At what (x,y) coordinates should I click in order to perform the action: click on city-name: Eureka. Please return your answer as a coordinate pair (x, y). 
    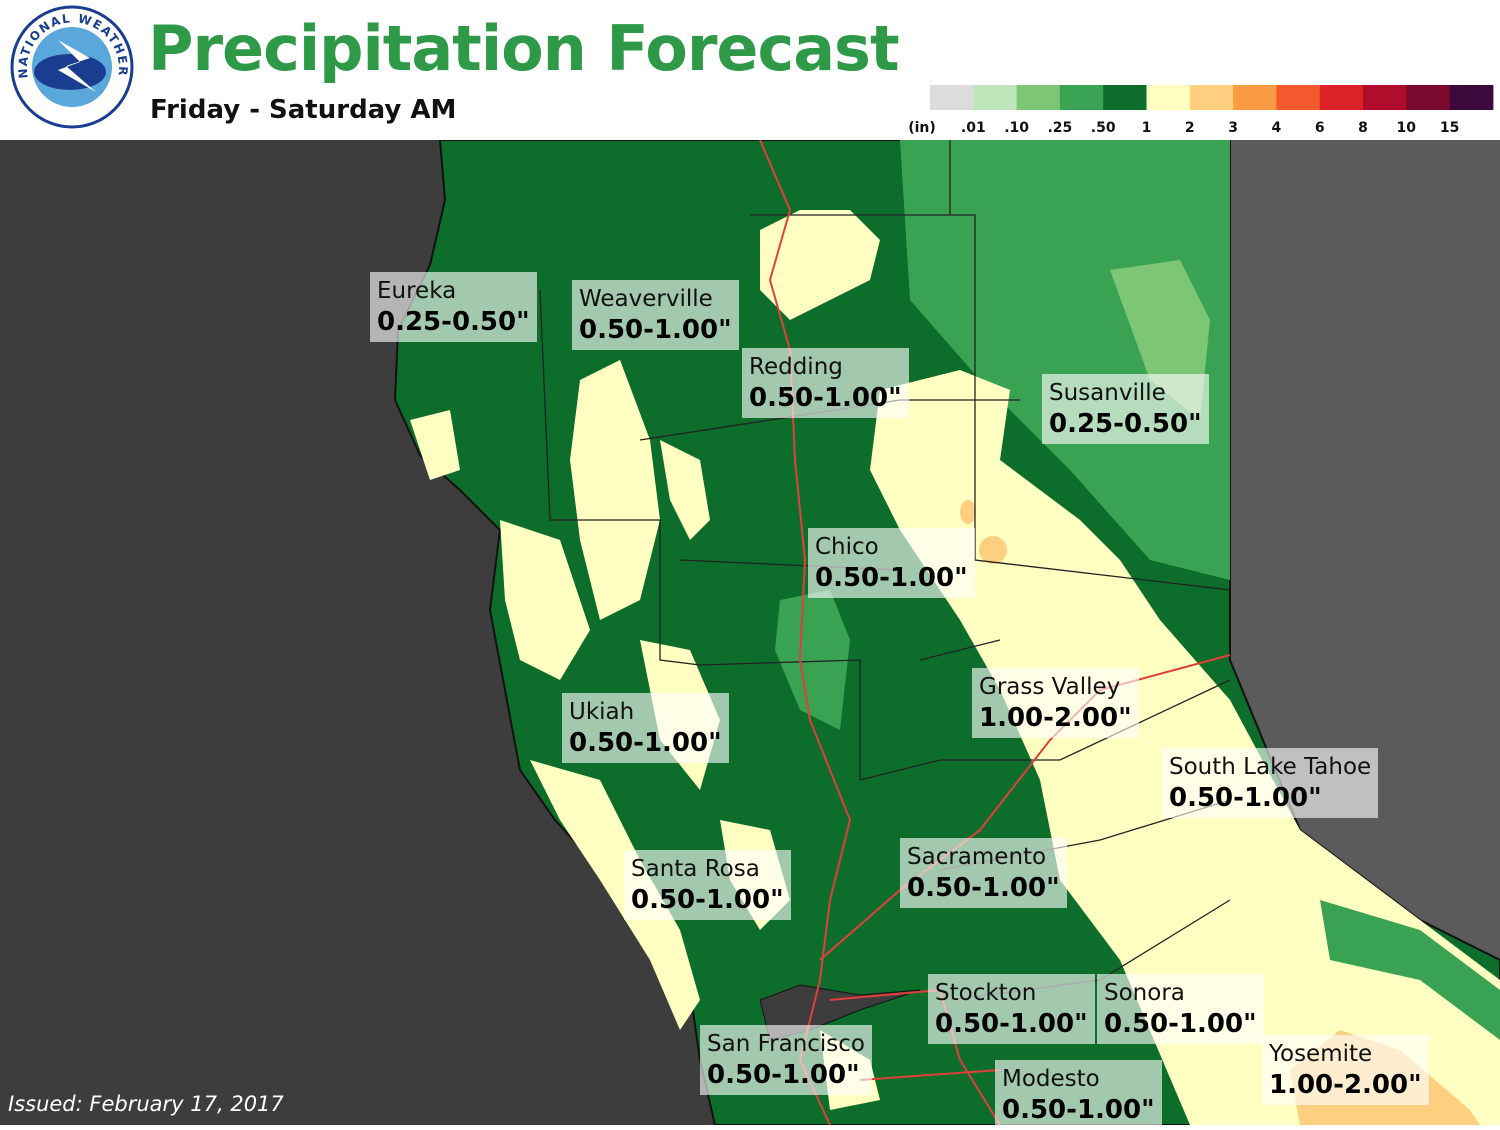
    Looking at the image, I should click on (417, 291).